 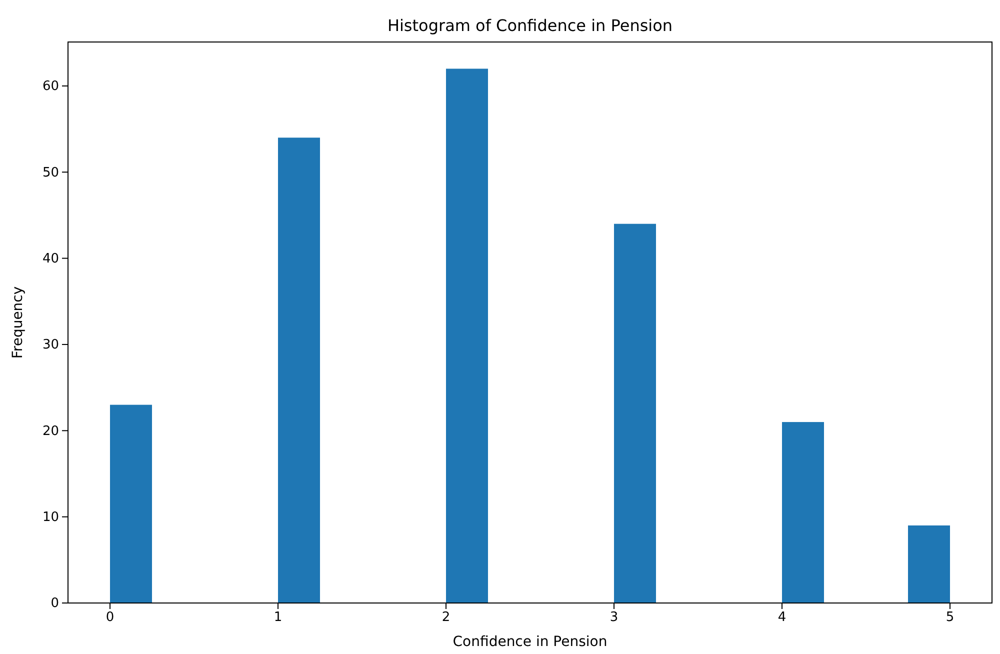 I want to click on y-axis-title: Frequency, so click(x=18, y=322).